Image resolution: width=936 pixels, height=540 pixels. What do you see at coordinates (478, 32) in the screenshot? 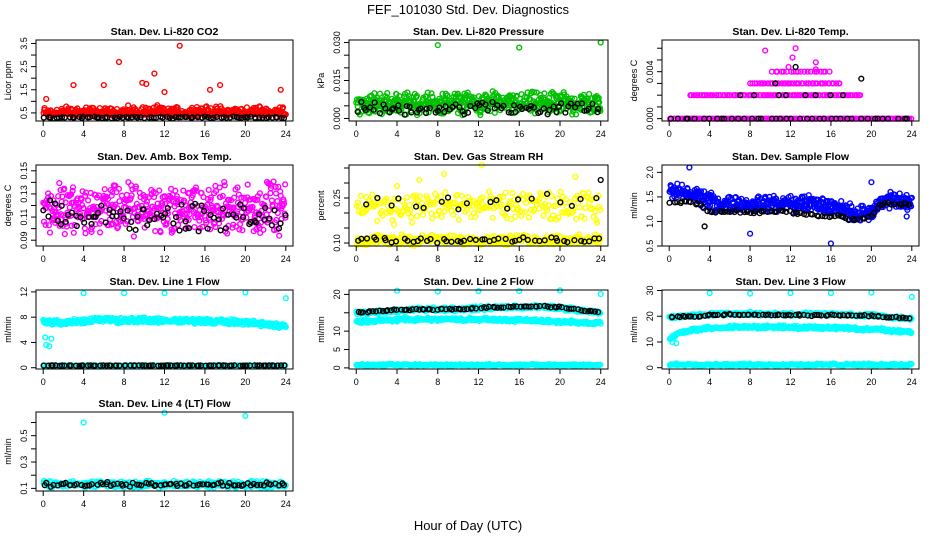
I see `panel-title: Stan. Dev. Li-820 Pressure` at bounding box center [478, 32].